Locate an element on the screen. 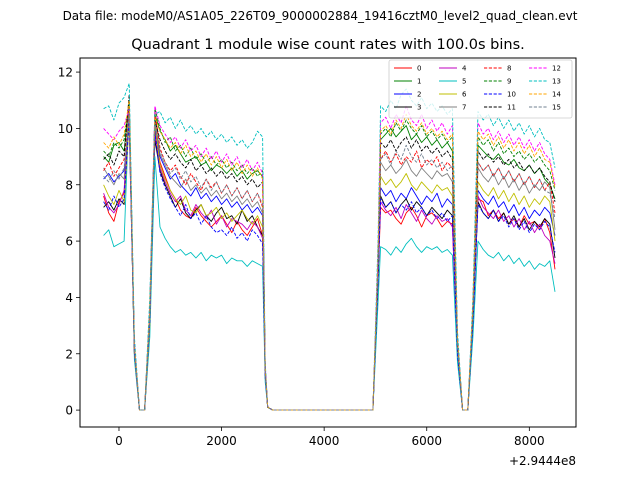  y-tick-label: 0 is located at coordinates (69, 411).